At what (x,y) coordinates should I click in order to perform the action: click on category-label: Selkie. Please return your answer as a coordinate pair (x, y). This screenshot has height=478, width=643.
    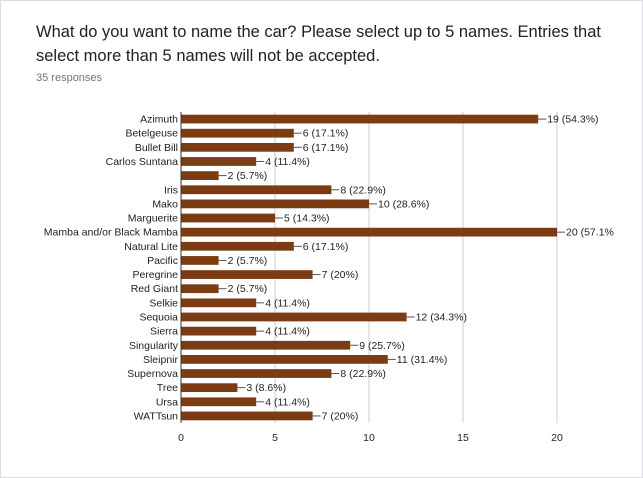
    Looking at the image, I should click on (163, 303).